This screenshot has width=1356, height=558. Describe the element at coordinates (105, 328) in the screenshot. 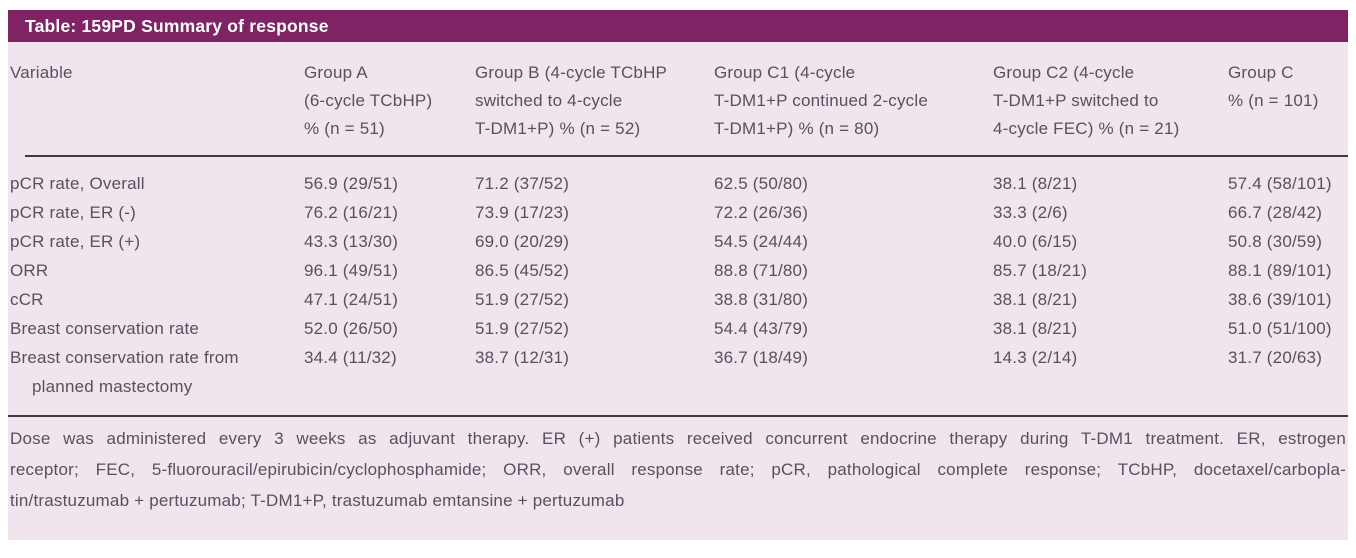

I see `row-variable: Breast conservation rate` at that location.